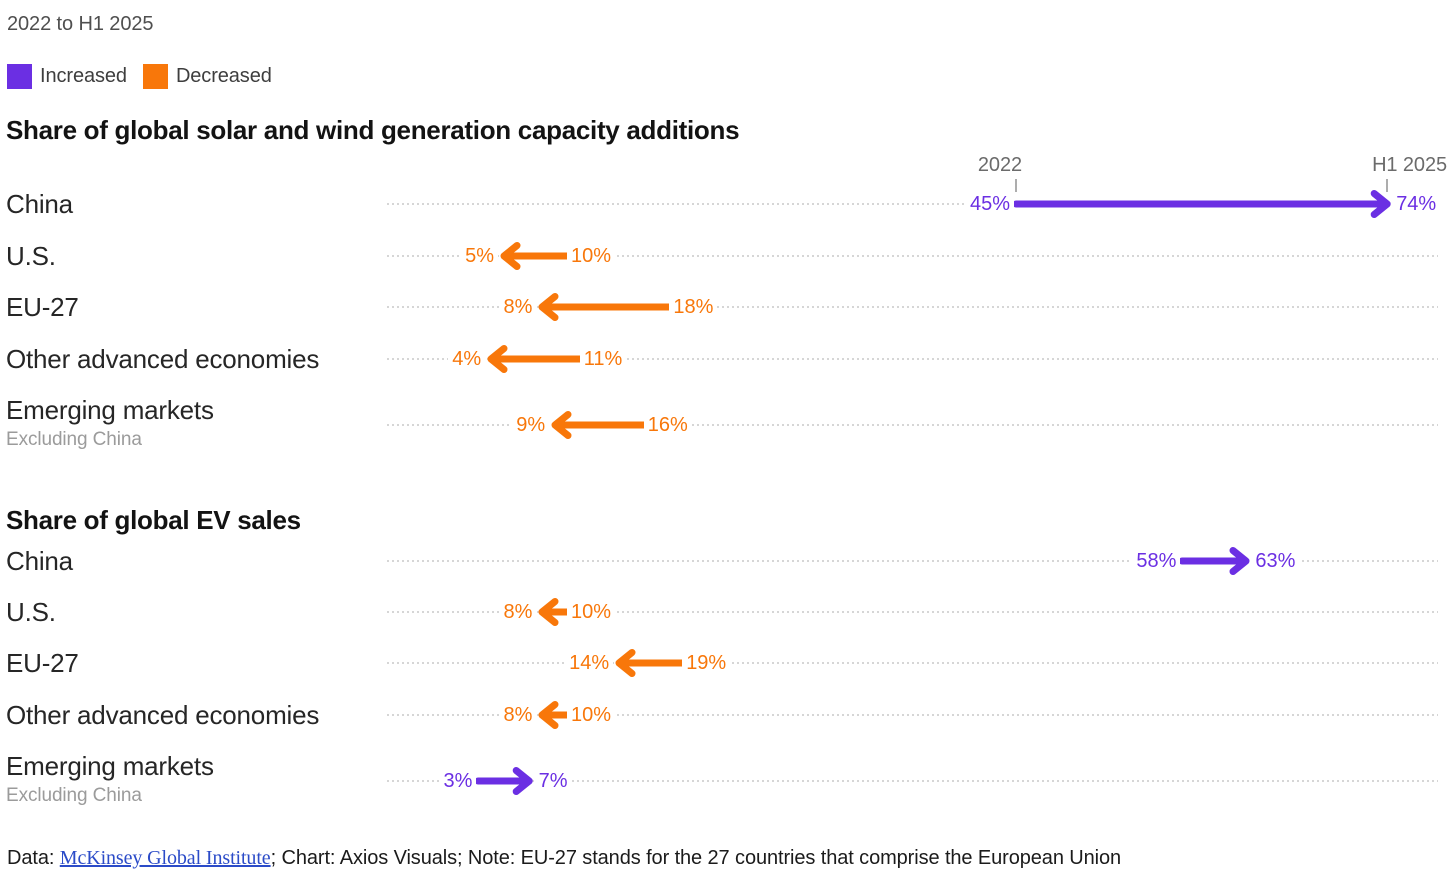 Image resolution: width=1456 pixels, height=880 pixels. I want to click on axis-tick-end, so click(1387, 185).